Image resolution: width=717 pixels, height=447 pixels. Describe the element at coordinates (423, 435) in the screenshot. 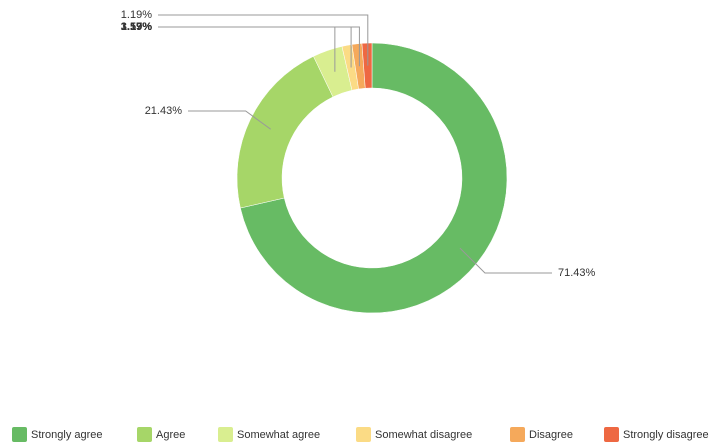

I see `legend-label: Somewhat disagree` at that location.